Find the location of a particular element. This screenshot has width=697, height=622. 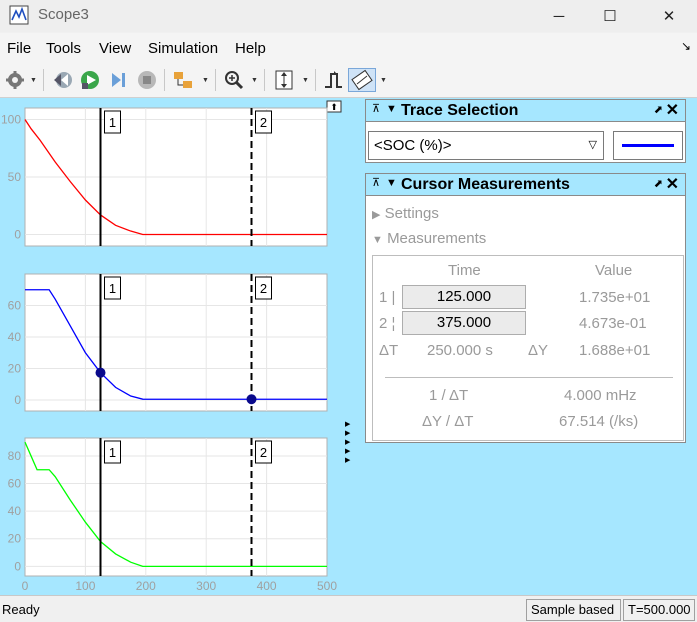

x-tick-label: 400 is located at coordinates (267, 586).